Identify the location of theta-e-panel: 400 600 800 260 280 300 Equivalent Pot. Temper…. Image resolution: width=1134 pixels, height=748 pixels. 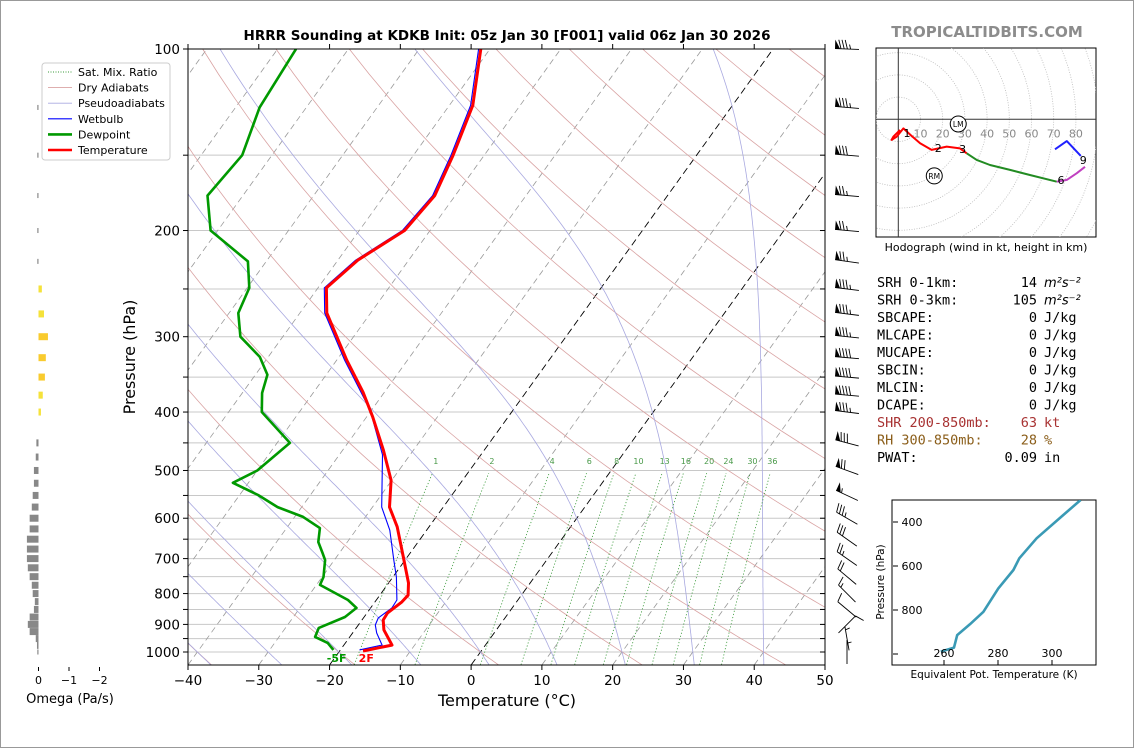
(986, 590).